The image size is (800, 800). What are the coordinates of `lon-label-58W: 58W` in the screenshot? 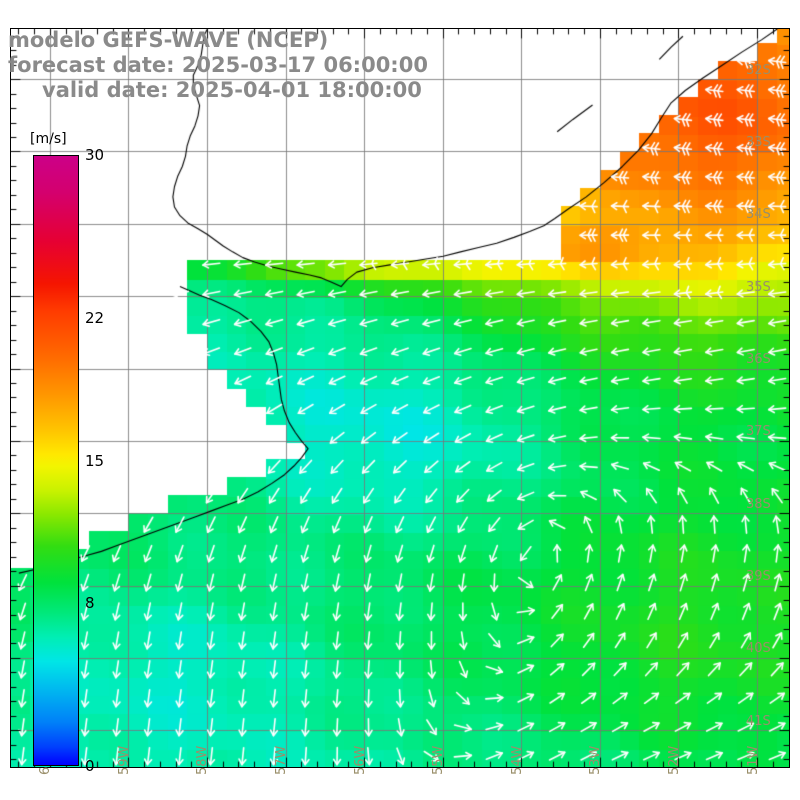 It's located at (203, 760).